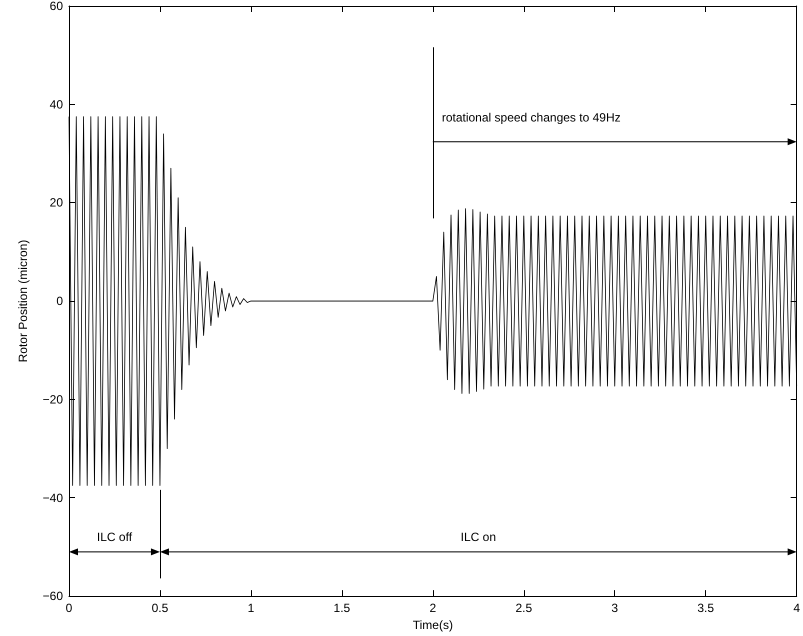 Image resolution: width=803 pixels, height=636 pixels. Describe the element at coordinates (342, 608) in the screenshot. I see `x-tick-label: 1.5` at that location.